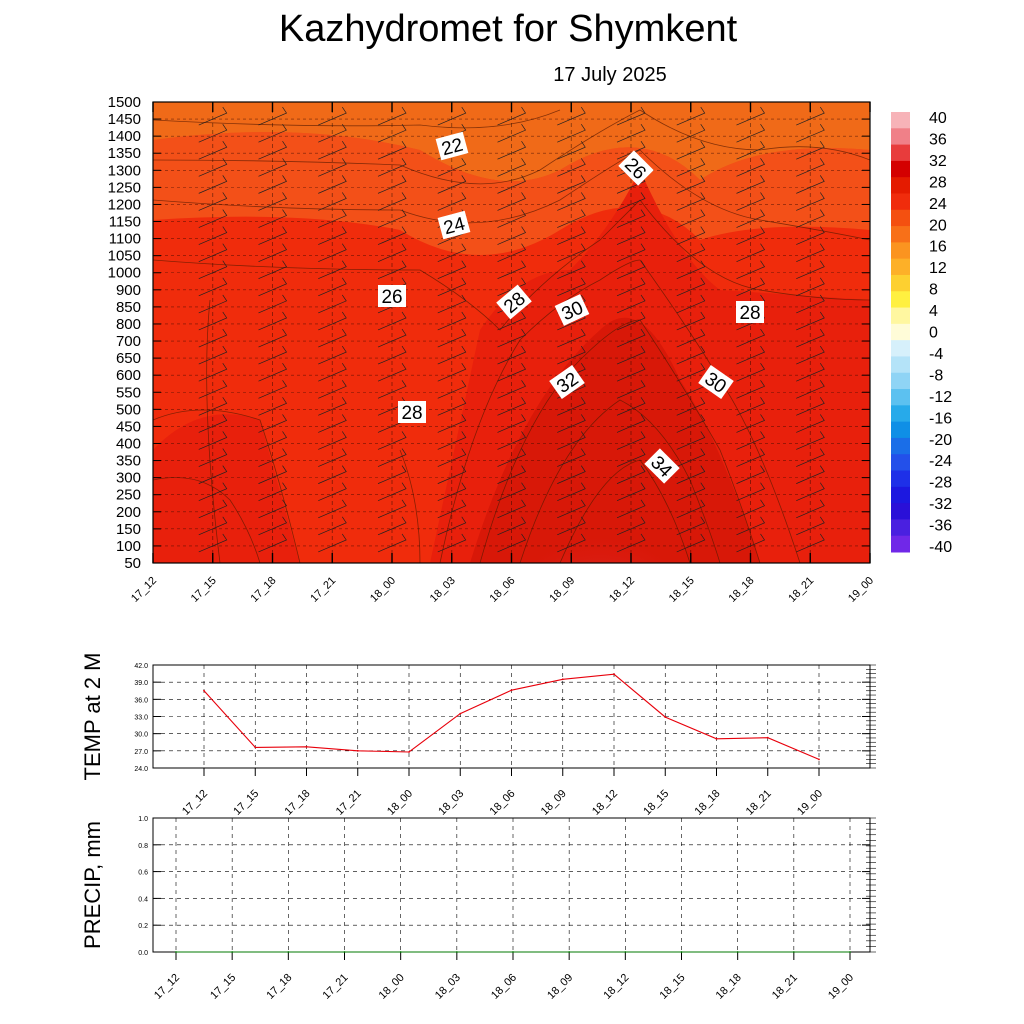  I want to click on y-tick-label: 450, so click(128, 426).